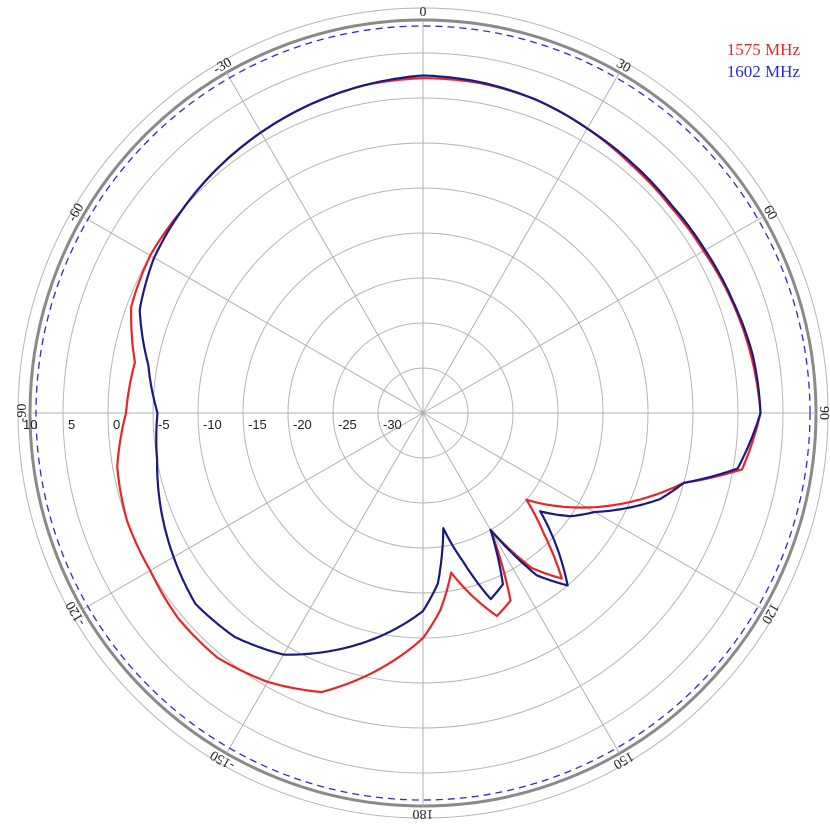  What do you see at coordinates (302, 424) in the screenshot?
I see `radial-tick-label: -20` at bounding box center [302, 424].